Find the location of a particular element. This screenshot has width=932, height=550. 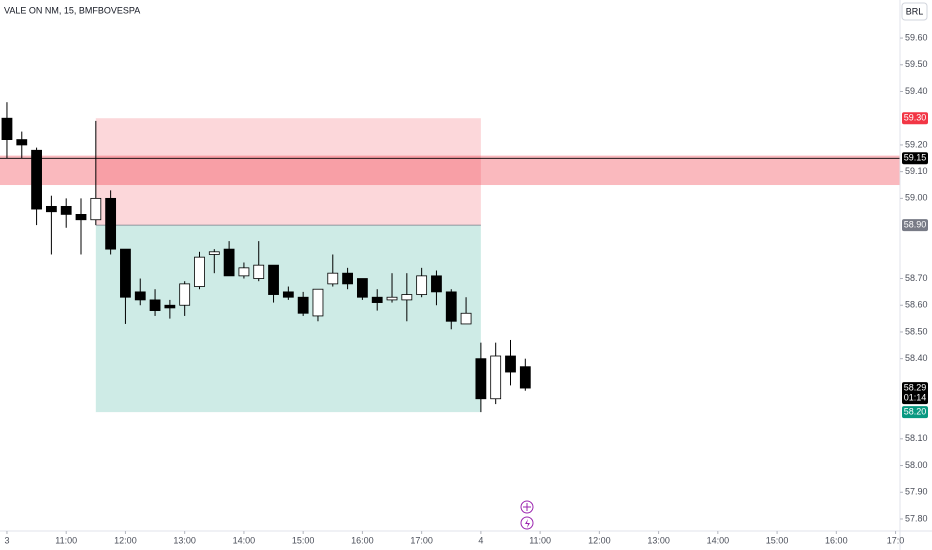

zone-band is located at coordinates (450, 170).